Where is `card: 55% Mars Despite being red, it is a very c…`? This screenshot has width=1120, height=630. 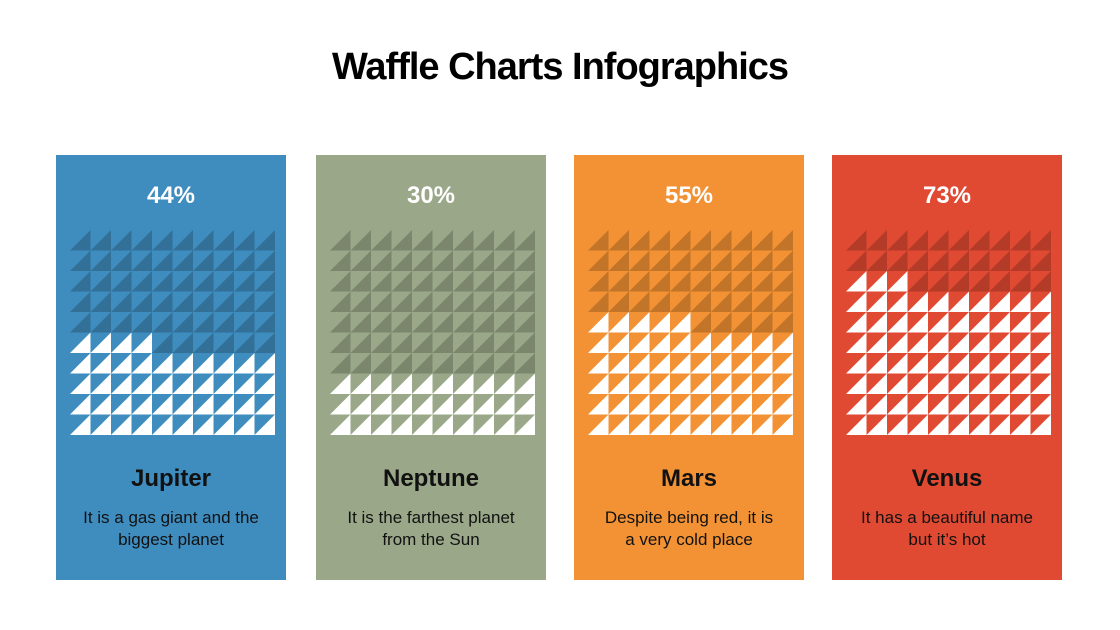 card: 55% Mars Despite being red, it is a very c… is located at coordinates (689, 367).